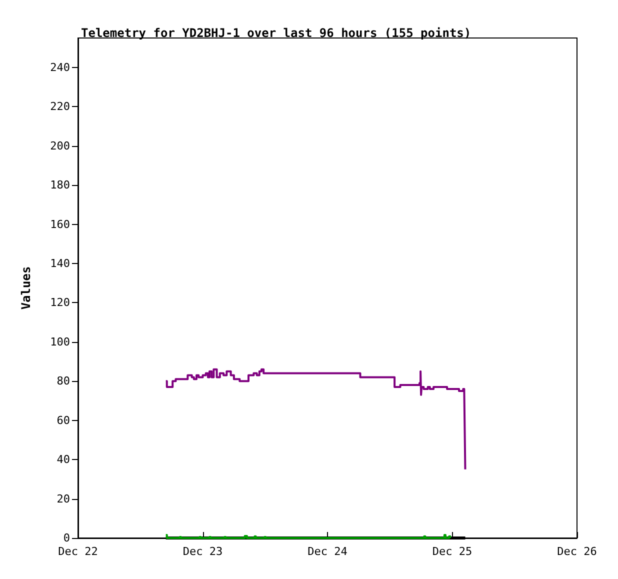 The height and width of the screenshot is (579, 618). Describe the element at coordinates (26, 288) in the screenshot. I see `y-axis-title: Values` at that location.